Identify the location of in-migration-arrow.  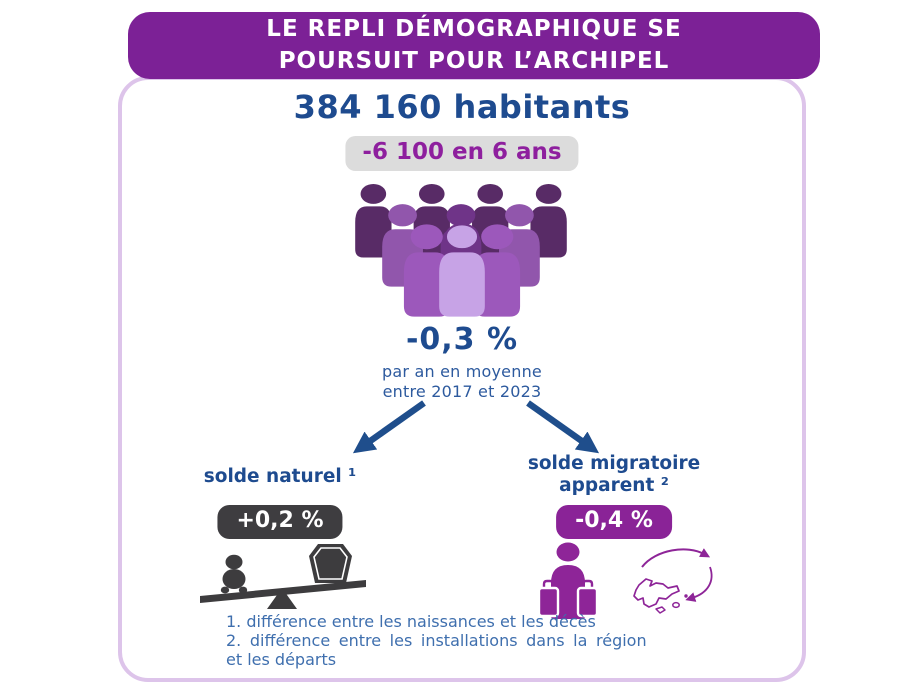
(699, 584).